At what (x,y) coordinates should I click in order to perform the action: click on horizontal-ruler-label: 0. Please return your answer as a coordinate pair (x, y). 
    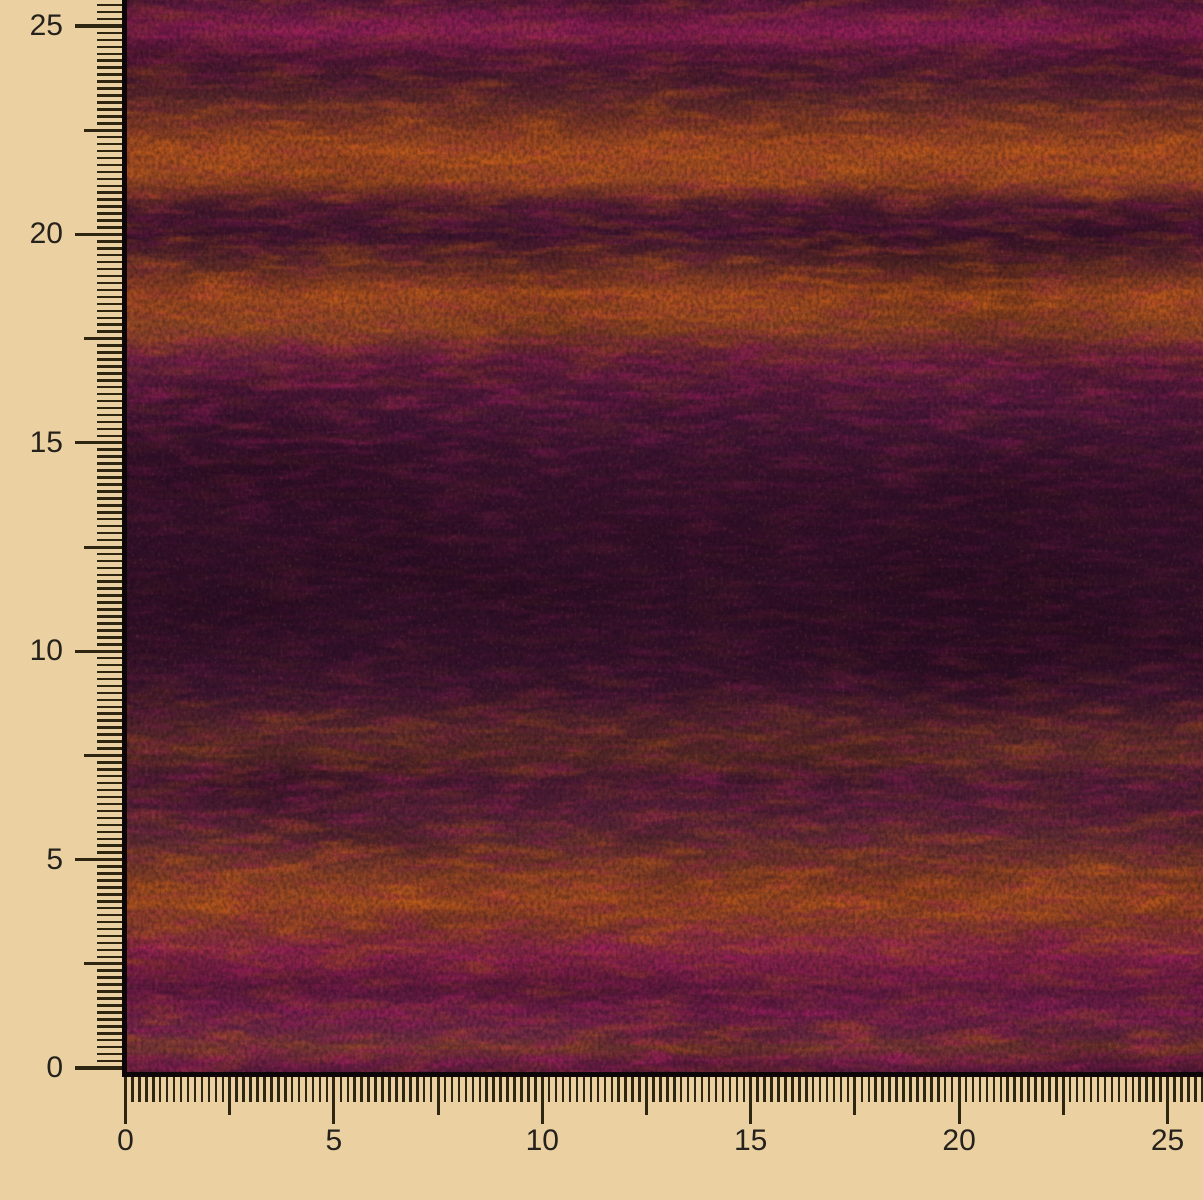
    Looking at the image, I should click on (125, 1140).